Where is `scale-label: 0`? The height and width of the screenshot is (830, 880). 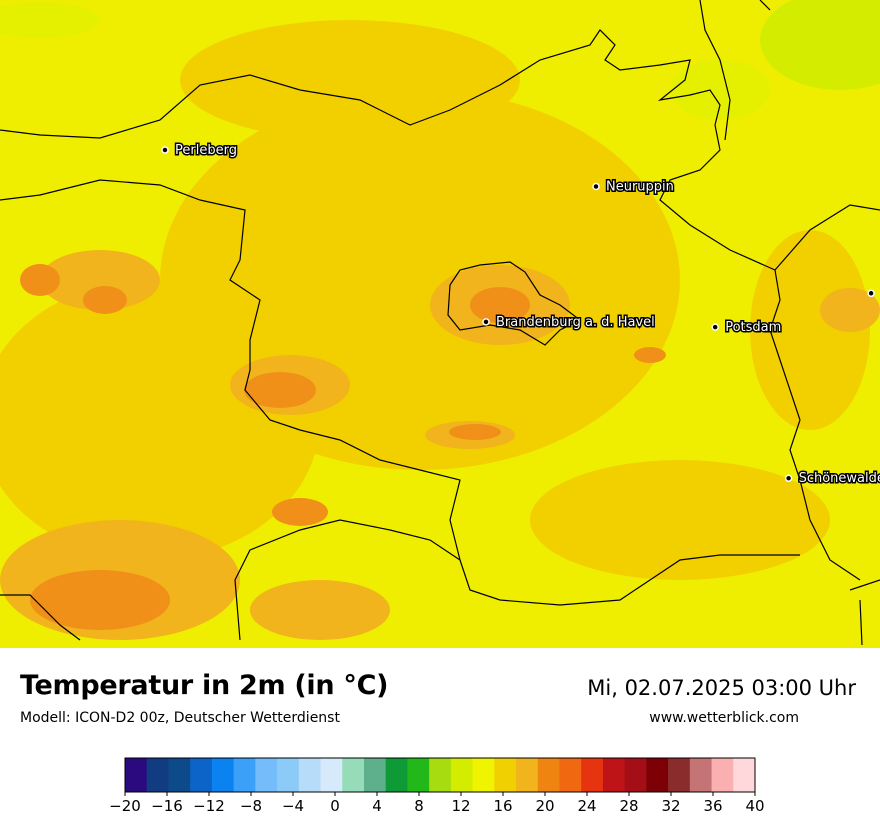 scale-label: 0 is located at coordinates (335, 806).